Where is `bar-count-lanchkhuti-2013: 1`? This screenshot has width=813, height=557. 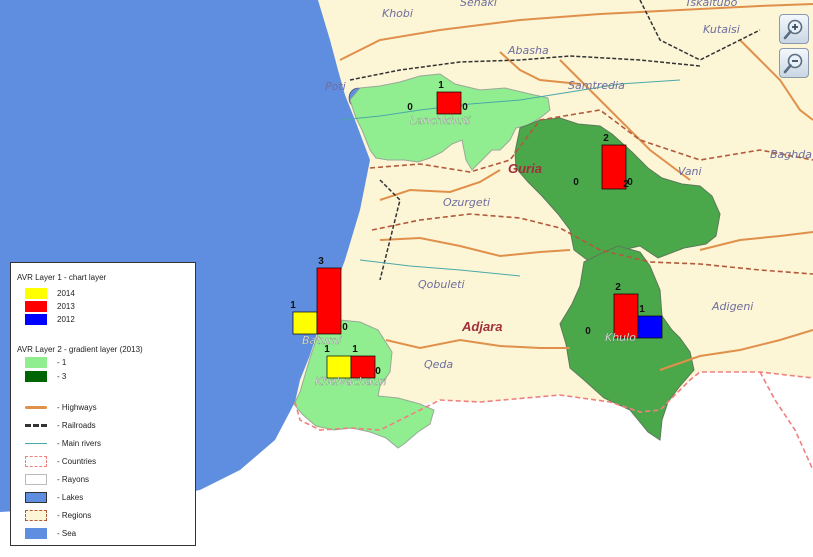
bar-count-lanchkhuti-2013: 1 is located at coordinates (441, 85).